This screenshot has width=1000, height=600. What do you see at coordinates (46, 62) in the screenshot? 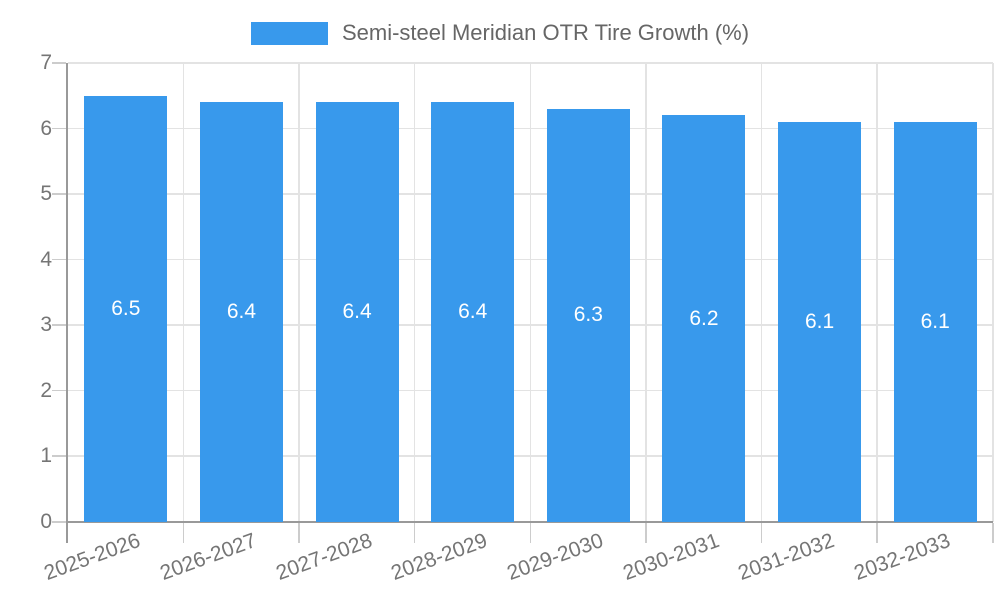
I see `y-tick-label: 7` at bounding box center [46, 62].